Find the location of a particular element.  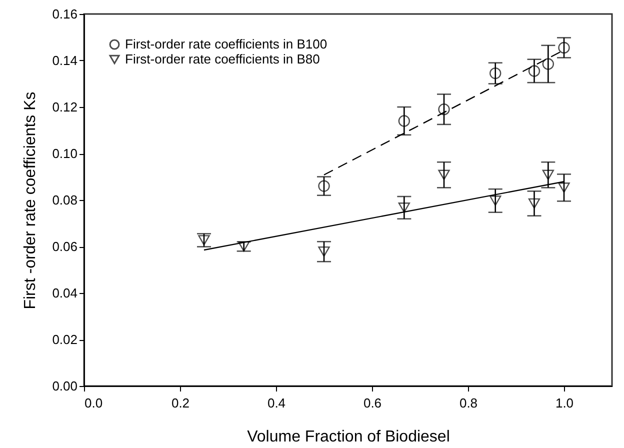

legend-label: First-order rate coefficients in B80 is located at coordinates (222, 59).